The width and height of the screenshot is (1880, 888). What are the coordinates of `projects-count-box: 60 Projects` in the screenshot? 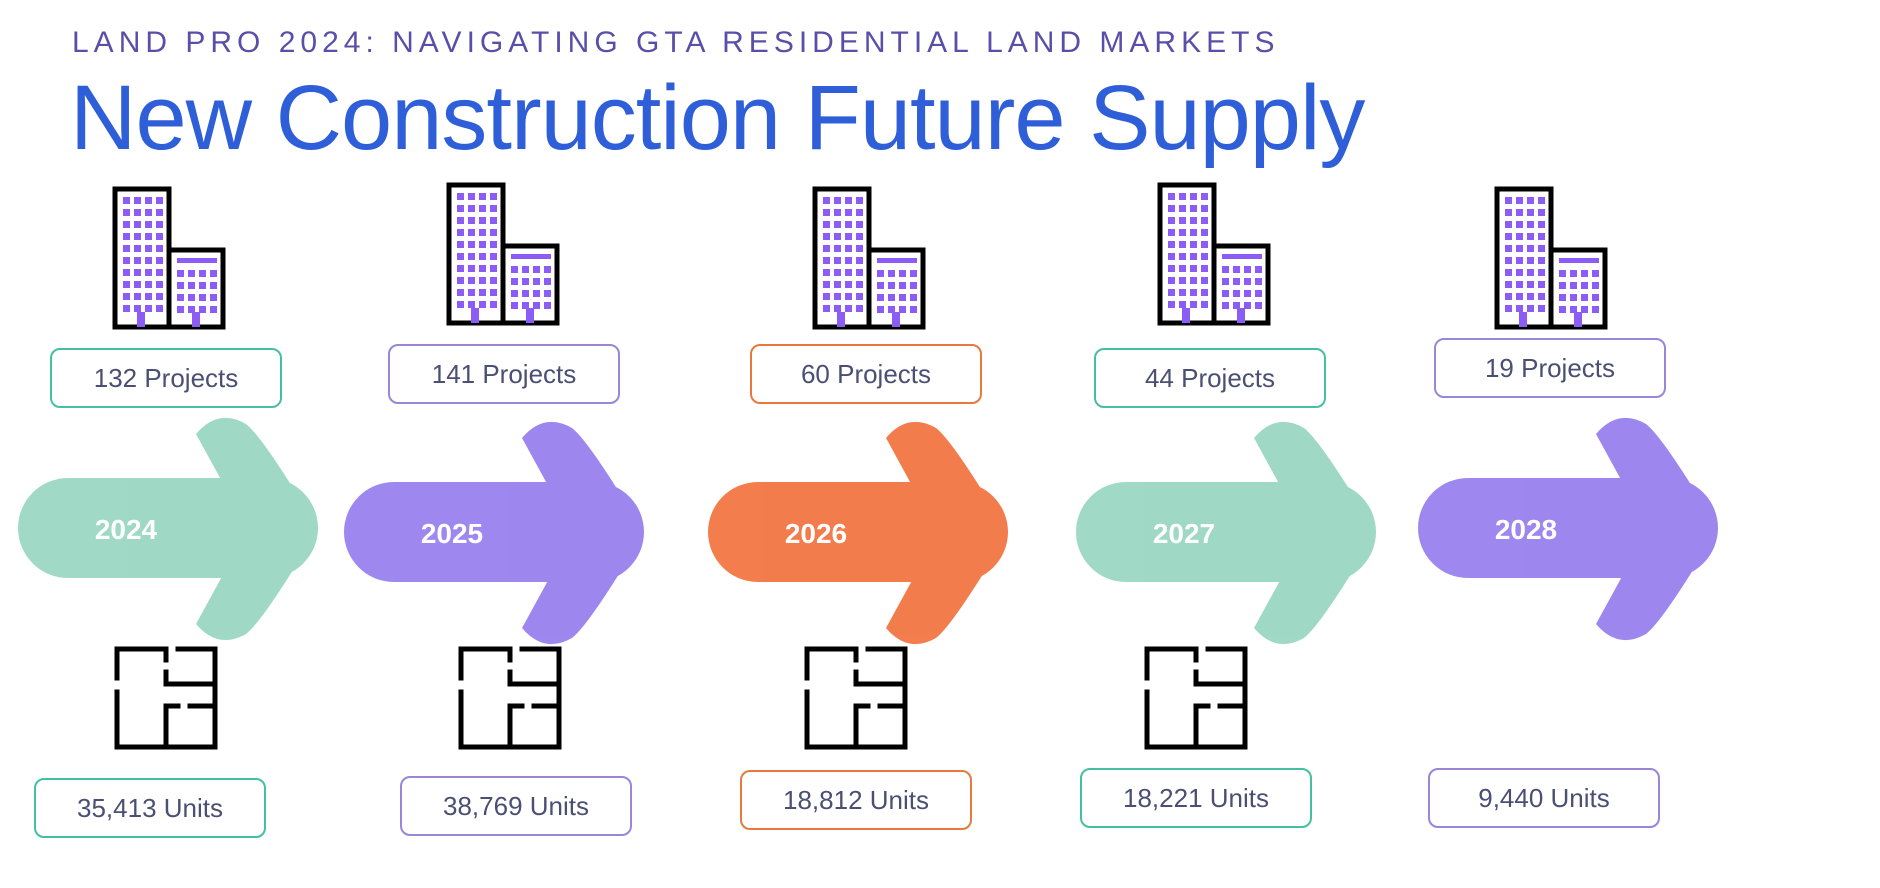 It's located at (866, 374).